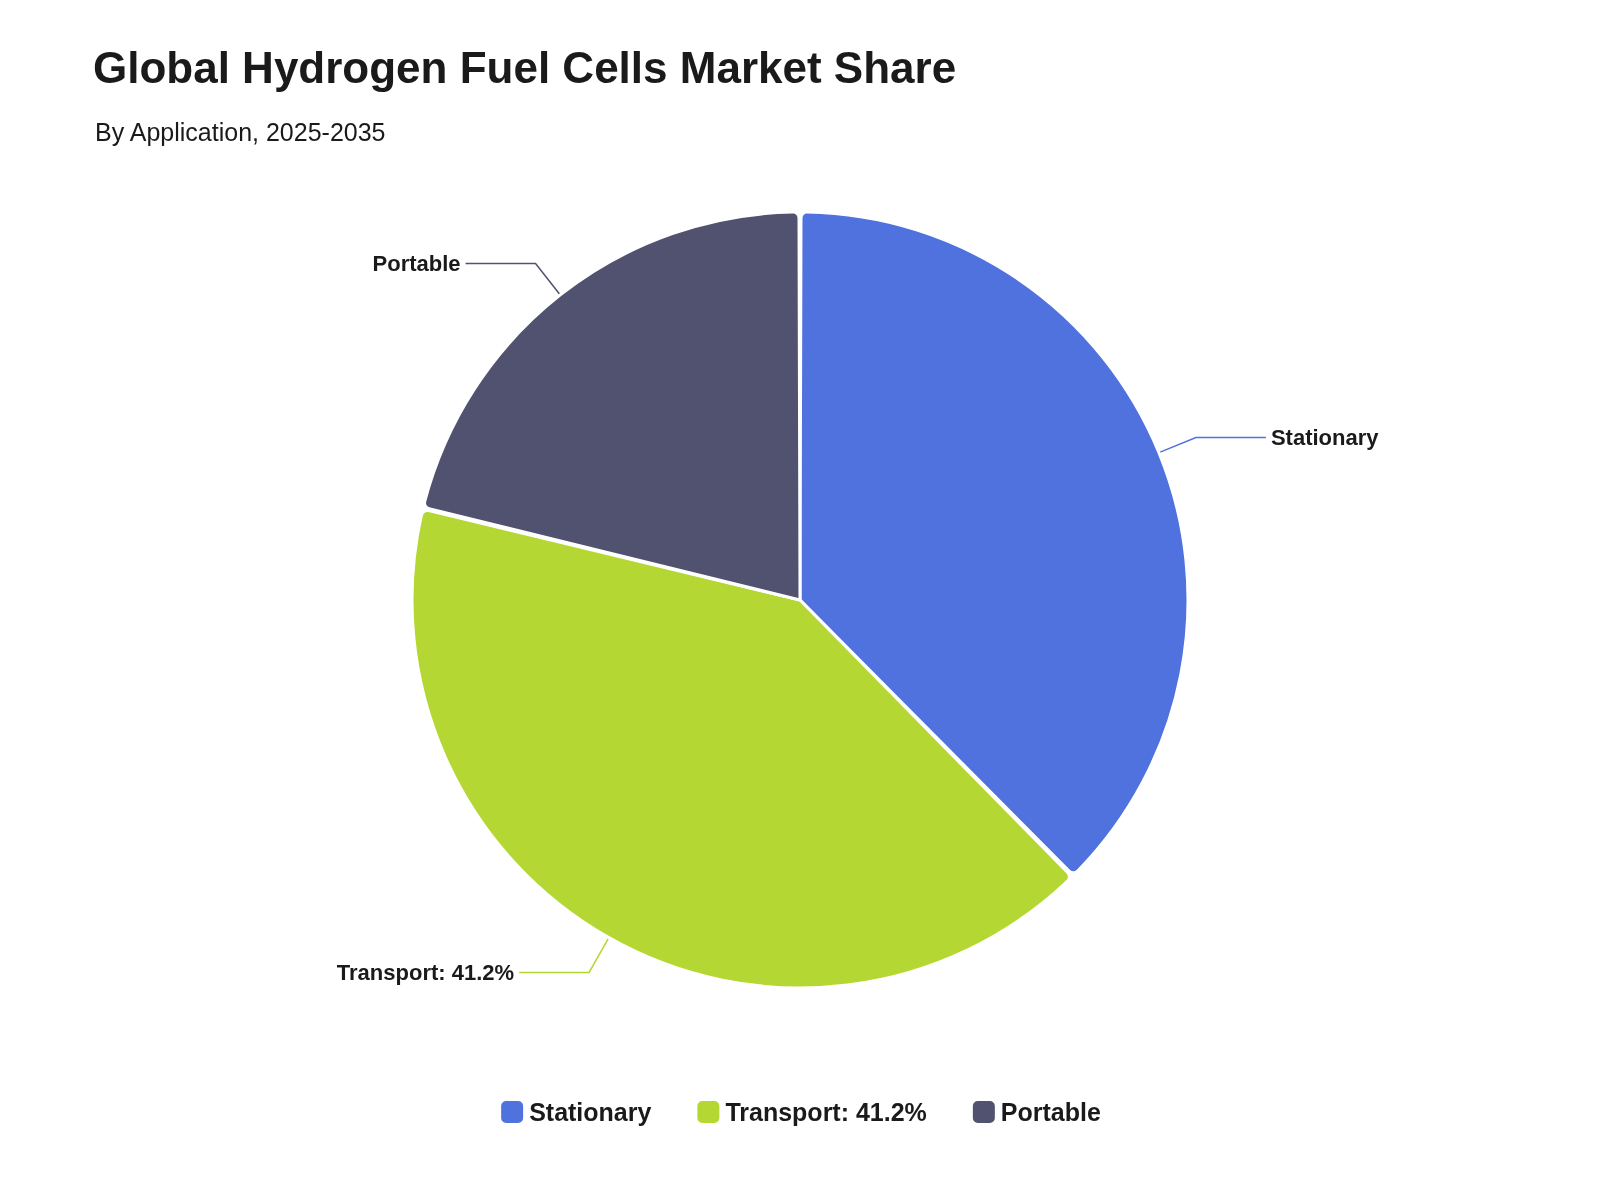  What do you see at coordinates (826, 1112) in the screenshot?
I see `legend-label: Transport: 41.2%` at bounding box center [826, 1112].